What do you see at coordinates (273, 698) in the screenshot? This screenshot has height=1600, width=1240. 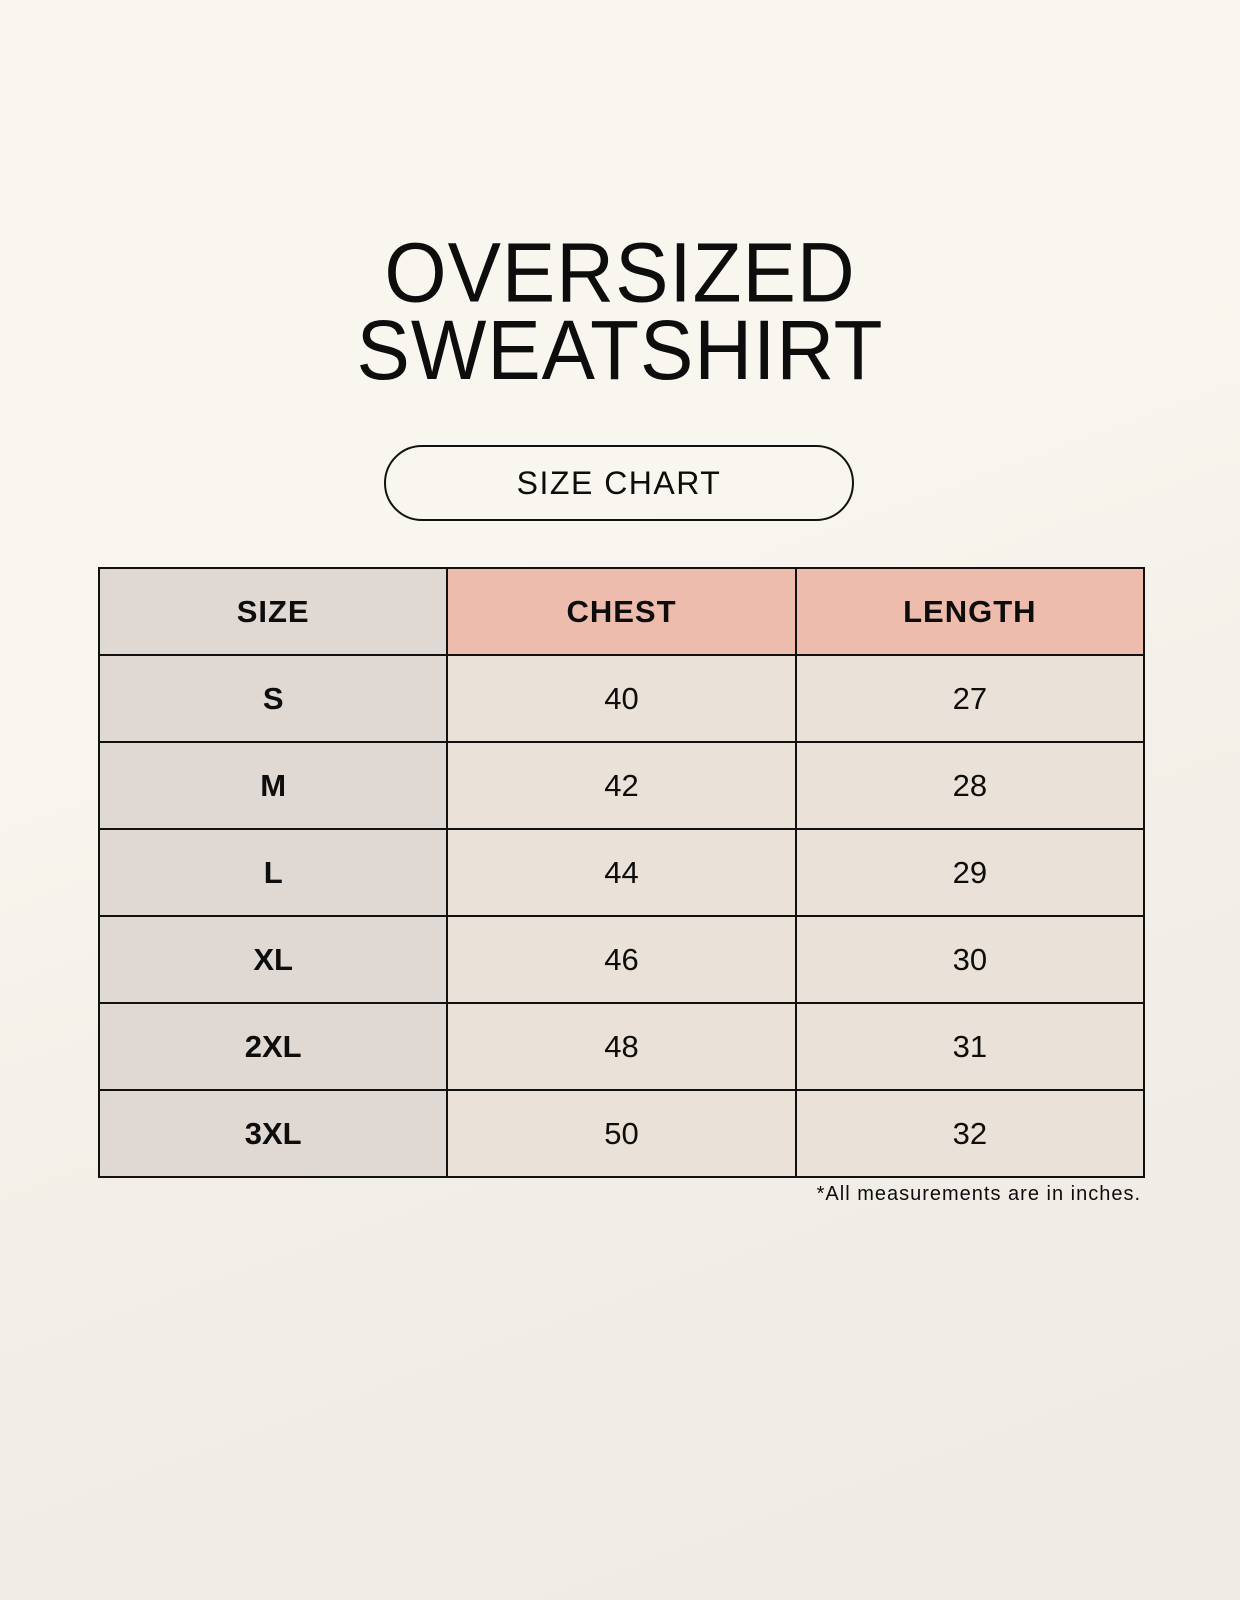 I see `size-cell: S` at bounding box center [273, 698].